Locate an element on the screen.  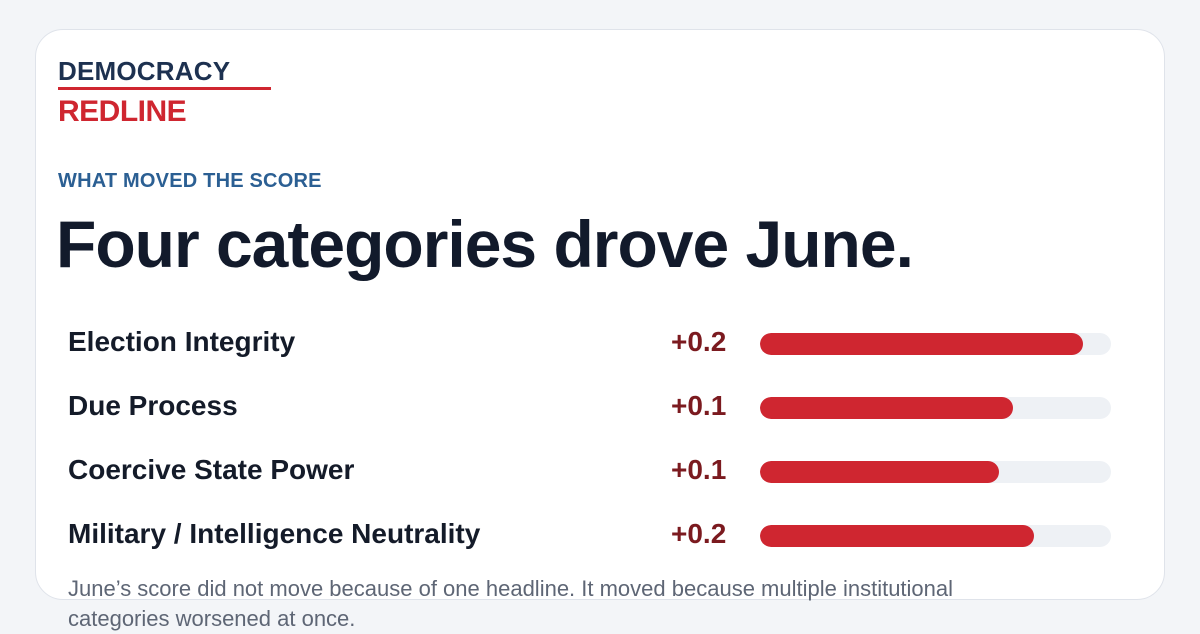
category-row: Election Integrity +0.2 is located at coordinates (589, 352).